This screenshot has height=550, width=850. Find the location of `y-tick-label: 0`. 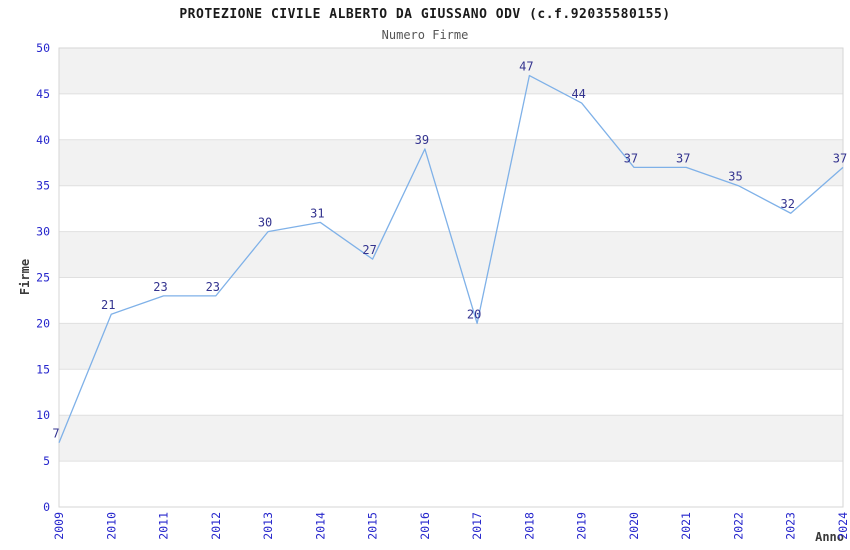

y-tick-label: 0 is located at coordinates (46, 507).